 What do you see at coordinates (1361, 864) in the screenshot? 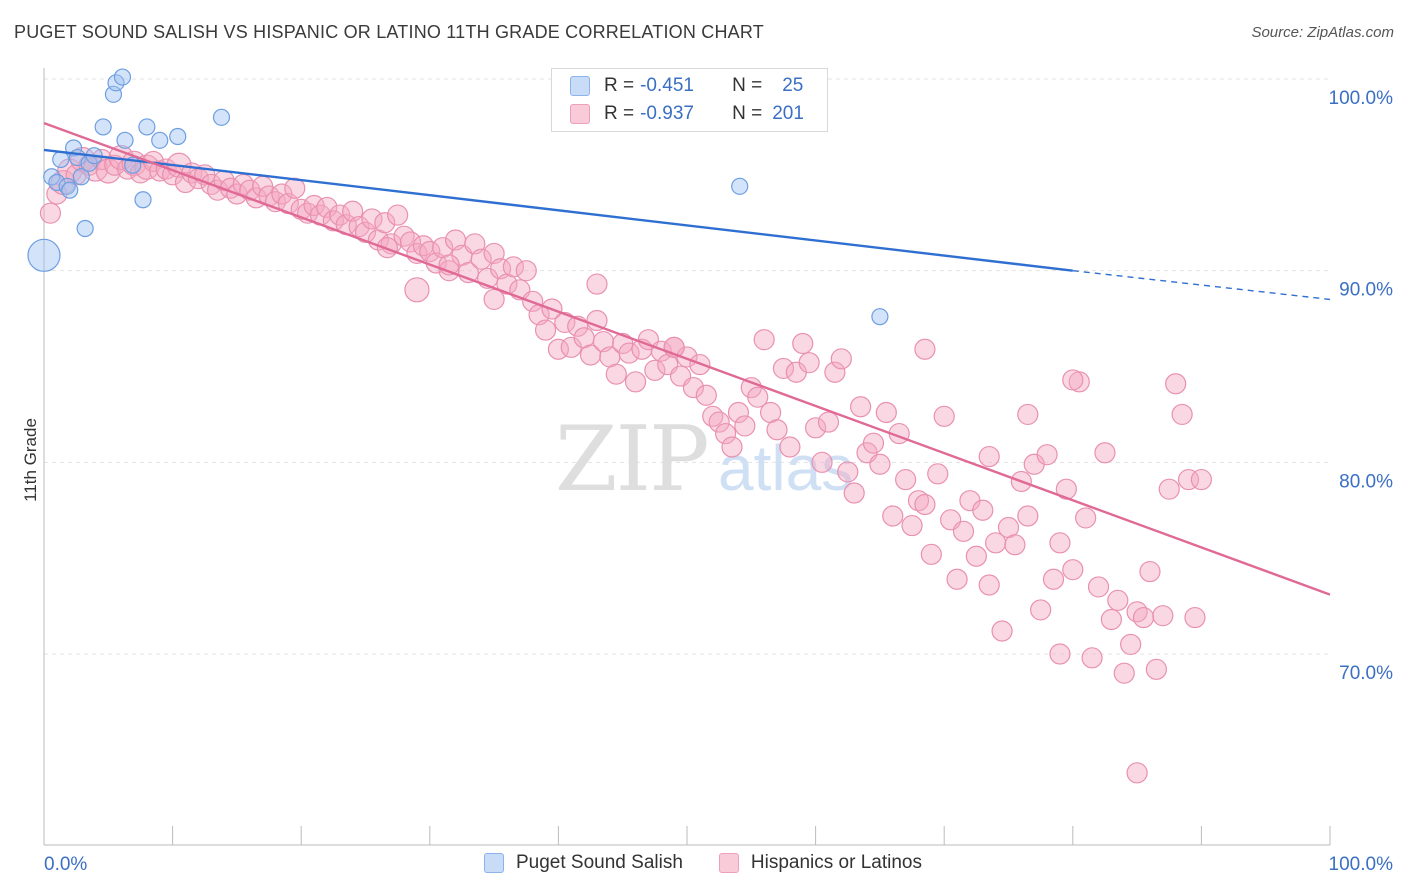
I see `x-tick-label-max: 100.0%` at bounding box center [1361, 864].